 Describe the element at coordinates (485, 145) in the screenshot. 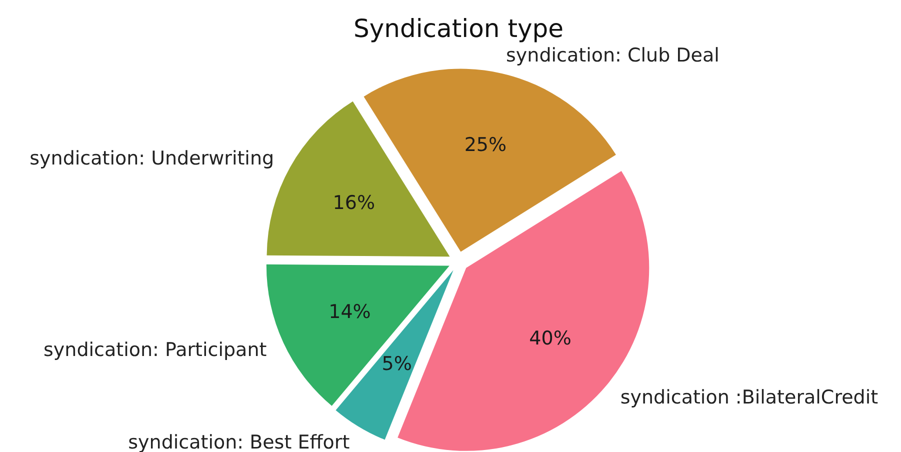

I see `data-label: 25%` at that location.